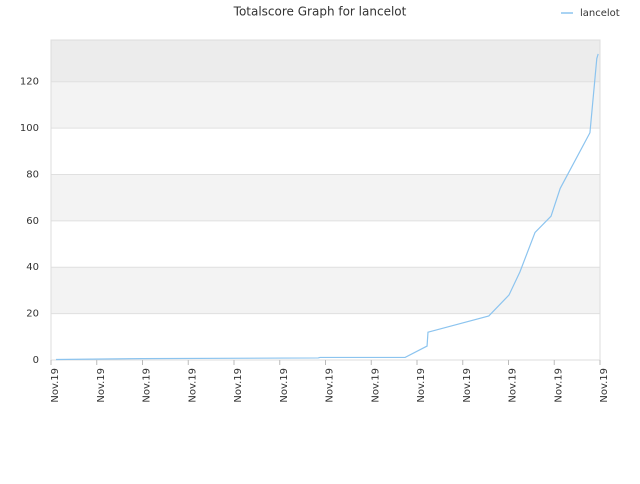 Image resolution: width=640 pixels, height=484 pixels. What do you see at coordinates (32, 174) in the screenshot?
I see `y-tick-label: 80` at bounding box center [32, 174].